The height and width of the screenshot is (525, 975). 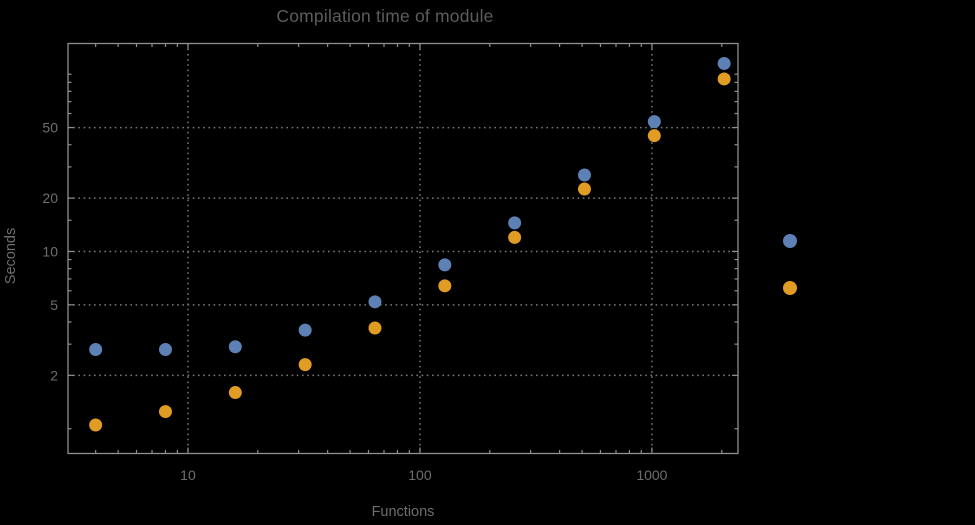 What do you see at coordinates (50, 128) in the screenshot?
I see `y-tick-label: 50` at bounding box center [50, 128].